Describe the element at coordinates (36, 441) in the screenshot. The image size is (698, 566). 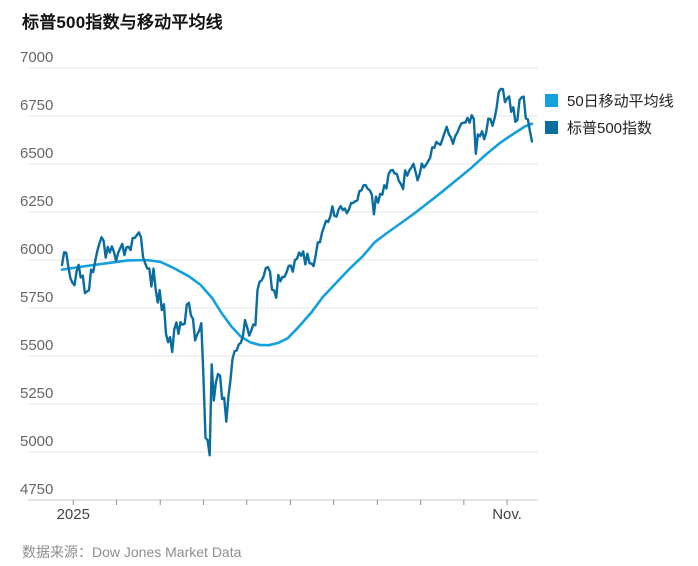
I see `y-axis-label: 5000` at that location.